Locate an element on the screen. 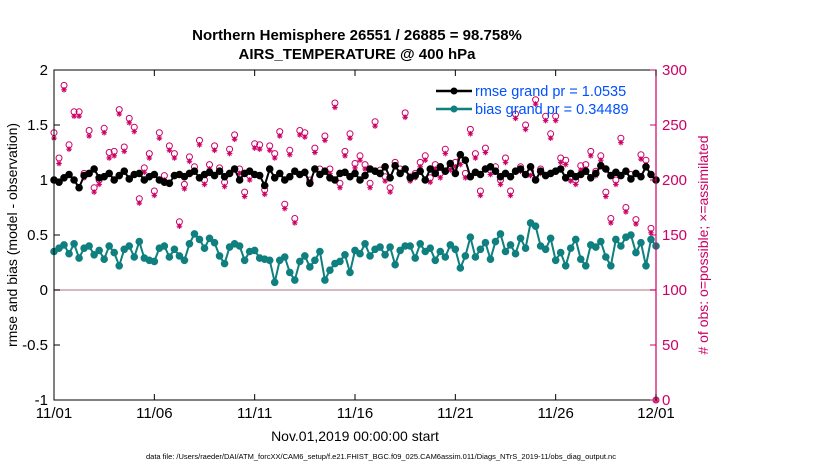 This screenshot has width=830, height=470. x-tick-label: 11/26 is located at coordinates (555, 413).